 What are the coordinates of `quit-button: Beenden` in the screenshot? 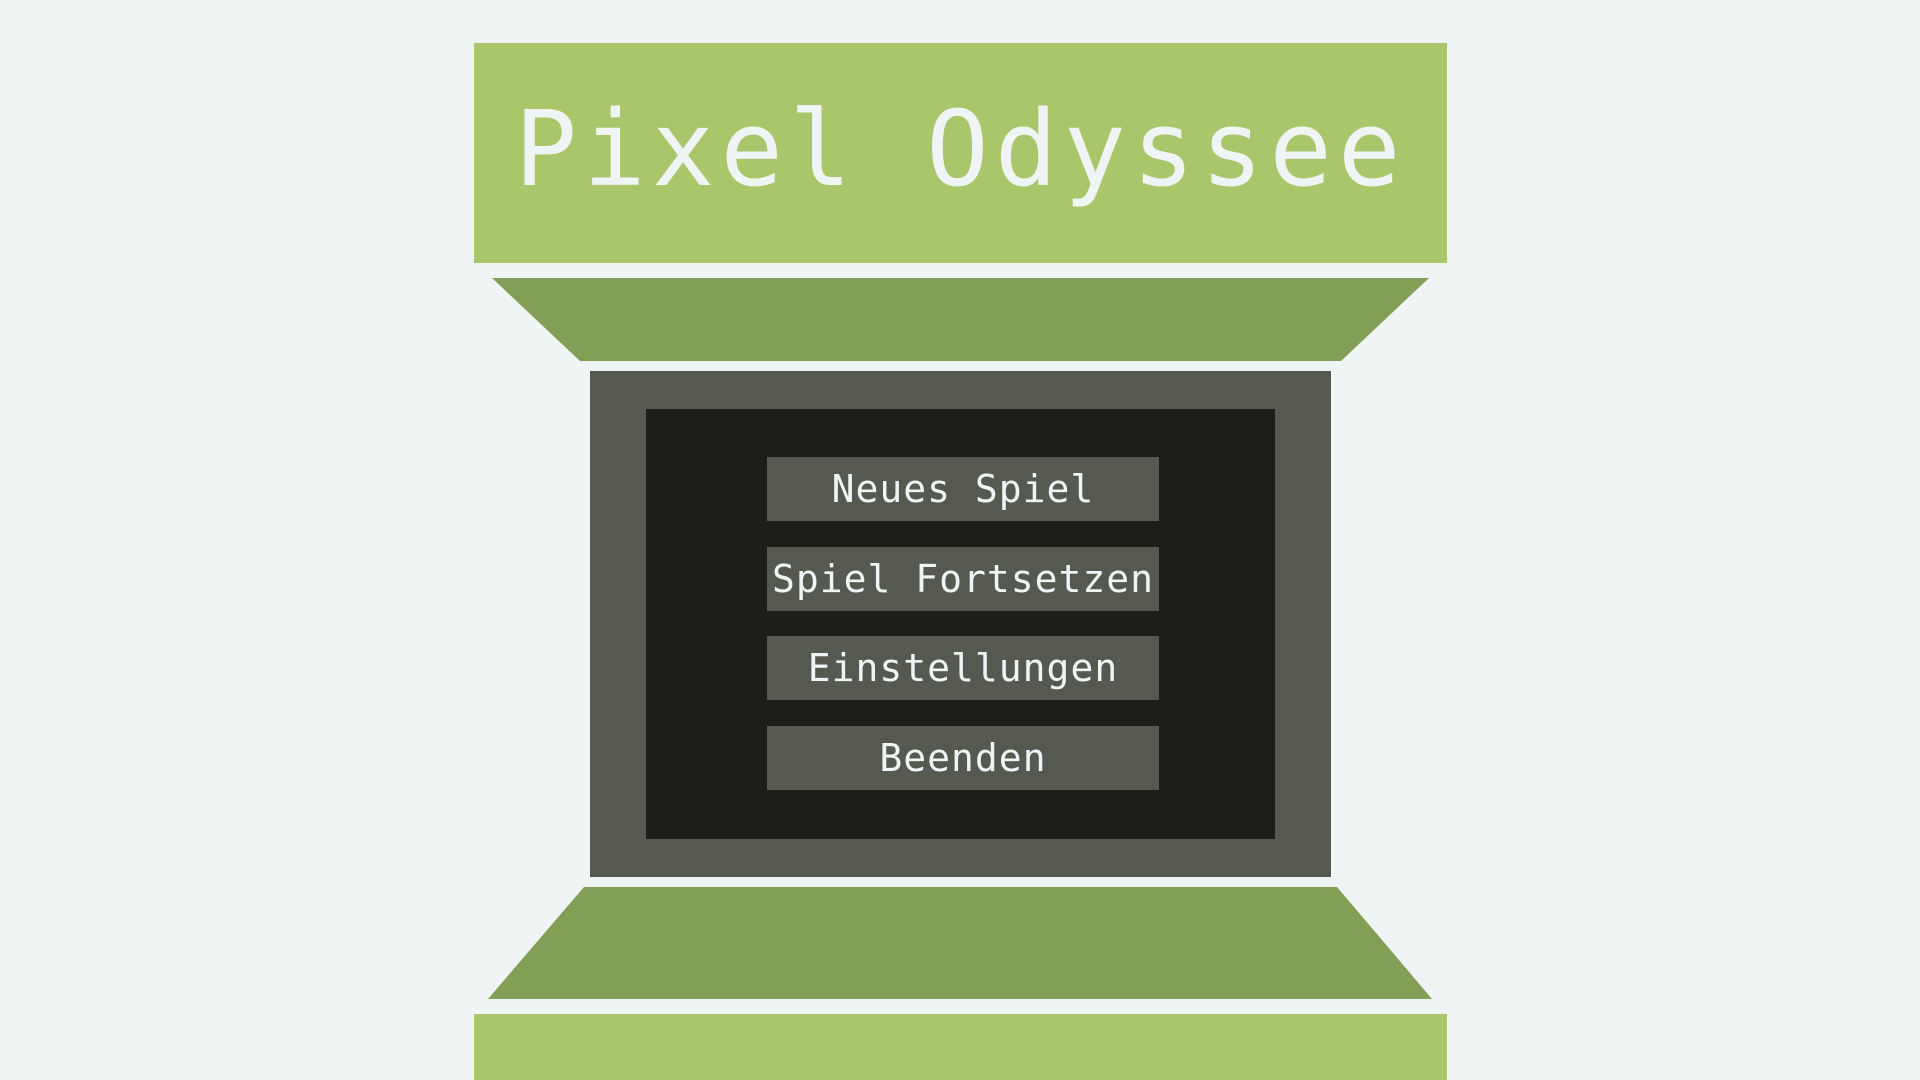 It's located at (963, 758).